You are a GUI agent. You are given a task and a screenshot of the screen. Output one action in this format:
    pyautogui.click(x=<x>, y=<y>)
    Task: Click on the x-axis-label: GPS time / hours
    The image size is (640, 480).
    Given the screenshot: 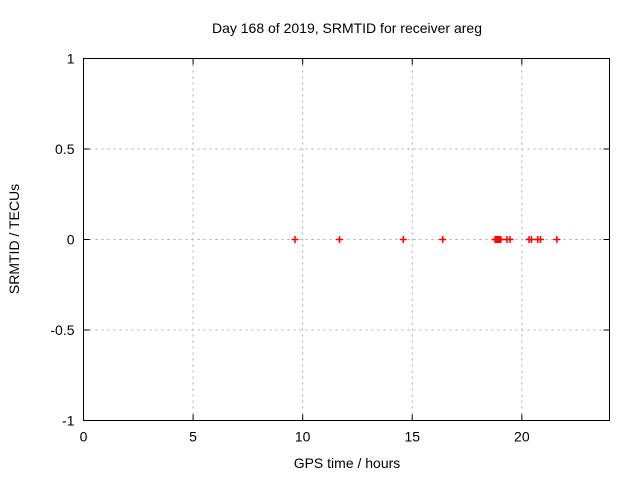 What is the action you would take?
    pyautogui.click(x=347, y=463)
    